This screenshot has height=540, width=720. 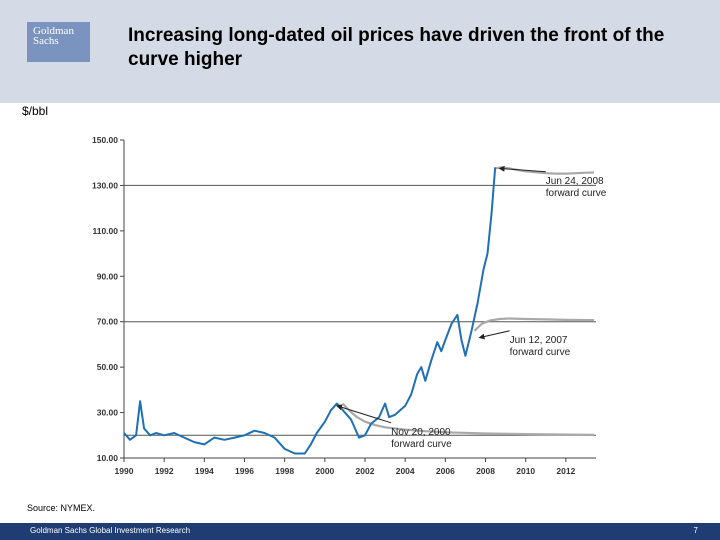 What do you see at coordinates (244, 471) in the screenshot?
I see `x-tick-label: 1996` at bounding box center [244, 471].